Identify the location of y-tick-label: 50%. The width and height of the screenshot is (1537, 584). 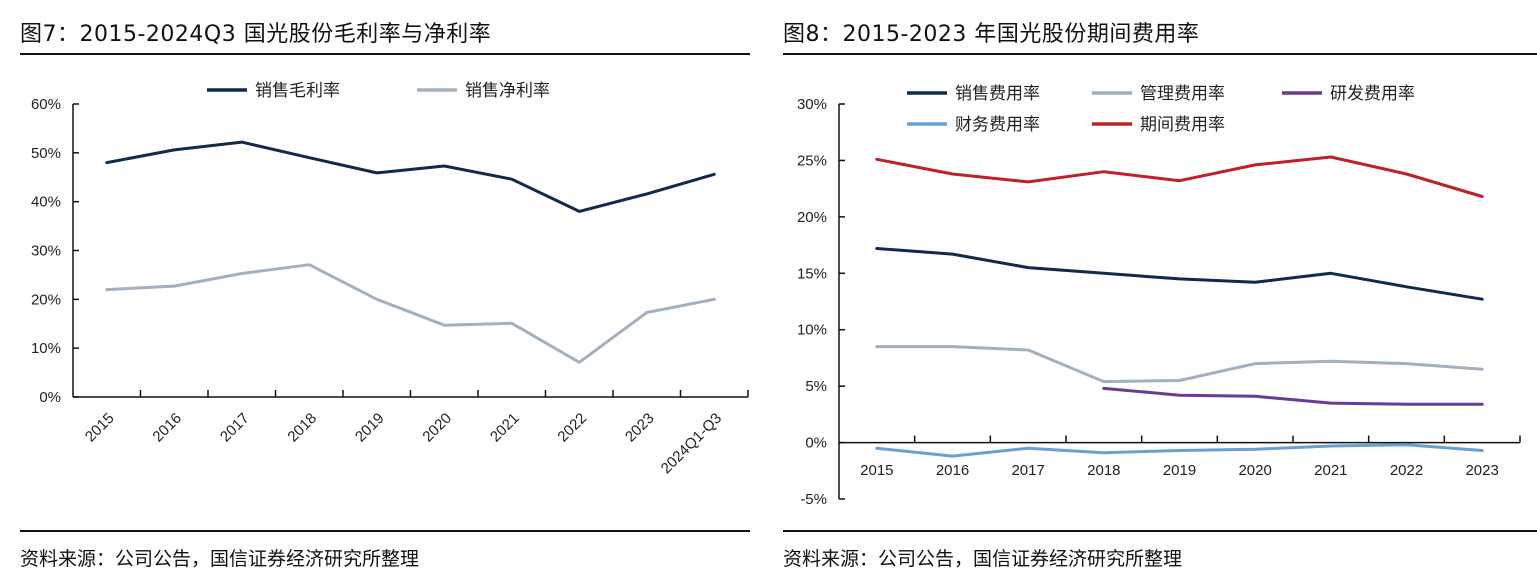
(46, 153).